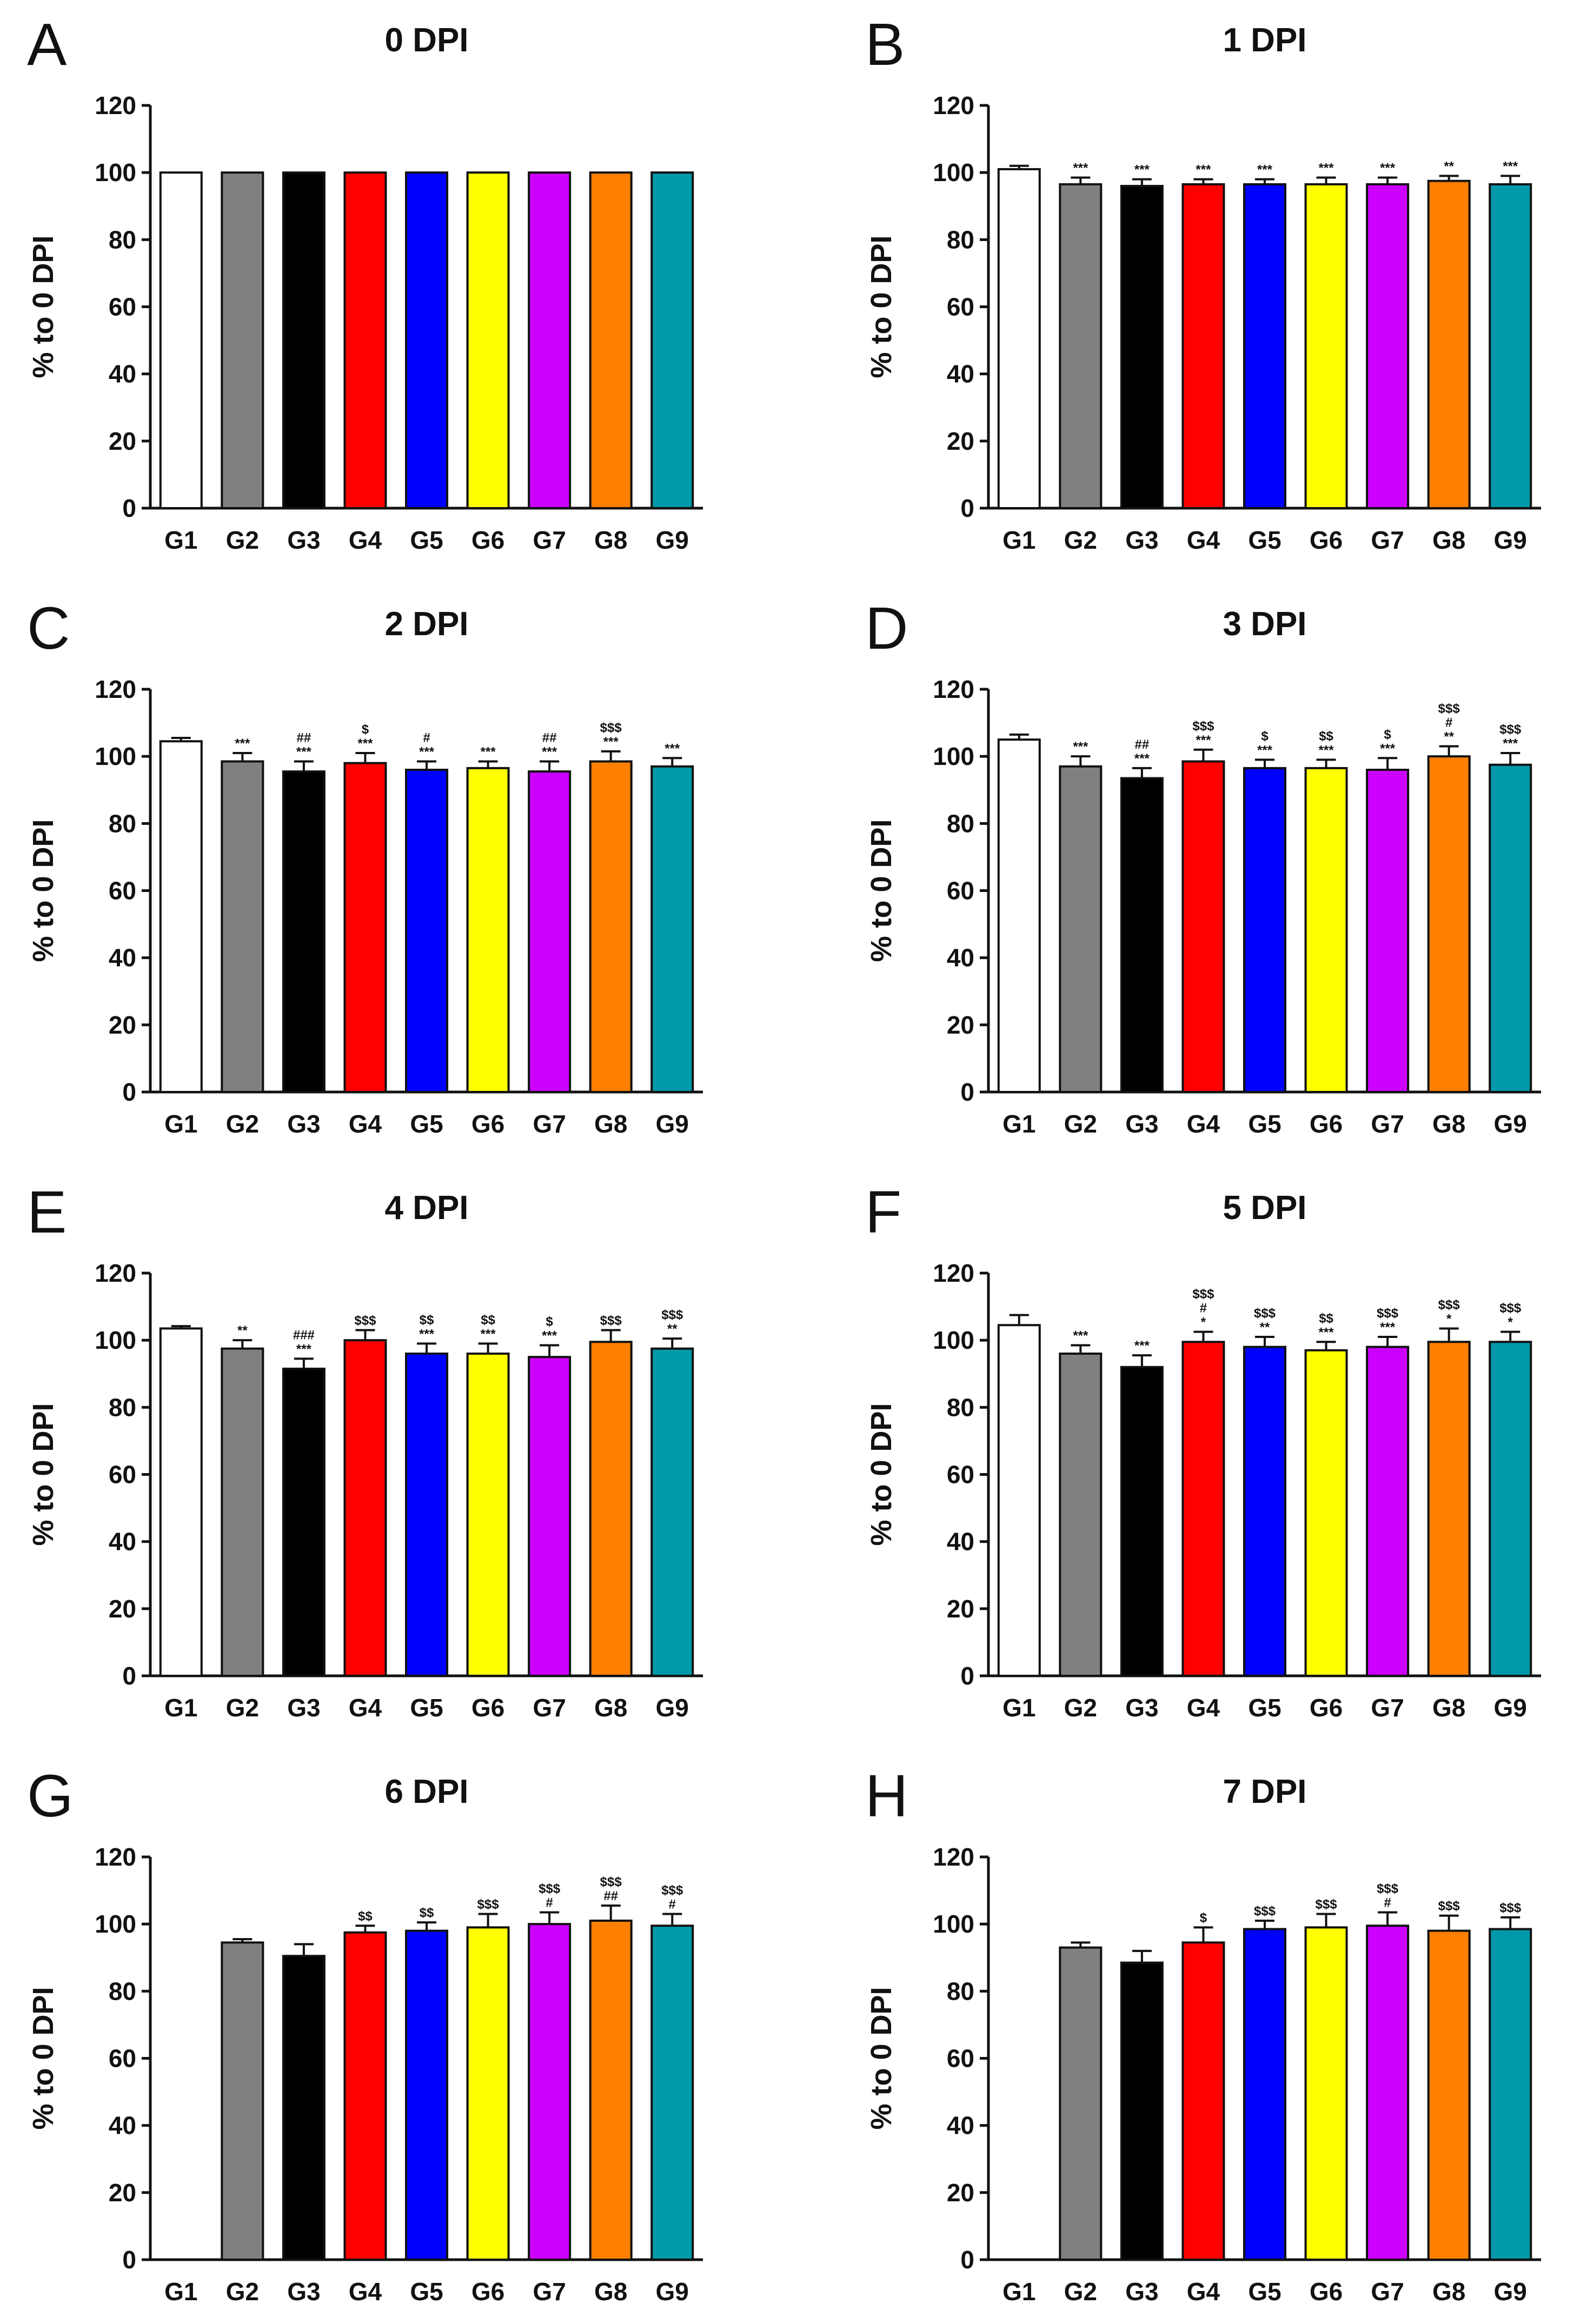 The width and height of the screenshot is (1587, 2324). Describe the element at coordinates (1142, 744) in the screenshot. I see `panel-d-significance-label: ##` at that location.